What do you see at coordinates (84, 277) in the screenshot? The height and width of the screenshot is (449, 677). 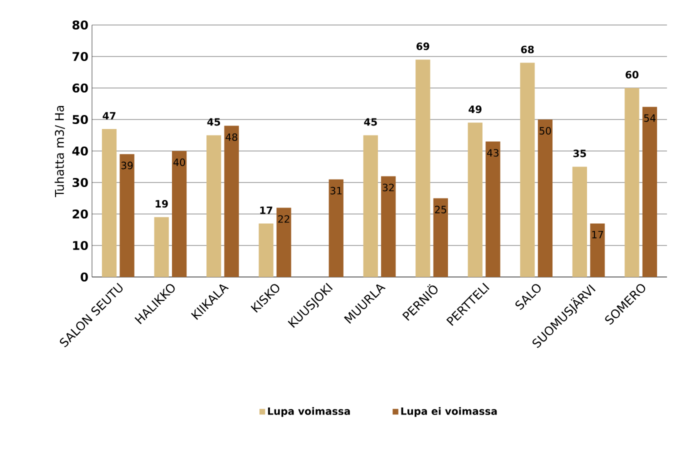 I see `y-tick-label: 0` at bounding box center [84, 277].